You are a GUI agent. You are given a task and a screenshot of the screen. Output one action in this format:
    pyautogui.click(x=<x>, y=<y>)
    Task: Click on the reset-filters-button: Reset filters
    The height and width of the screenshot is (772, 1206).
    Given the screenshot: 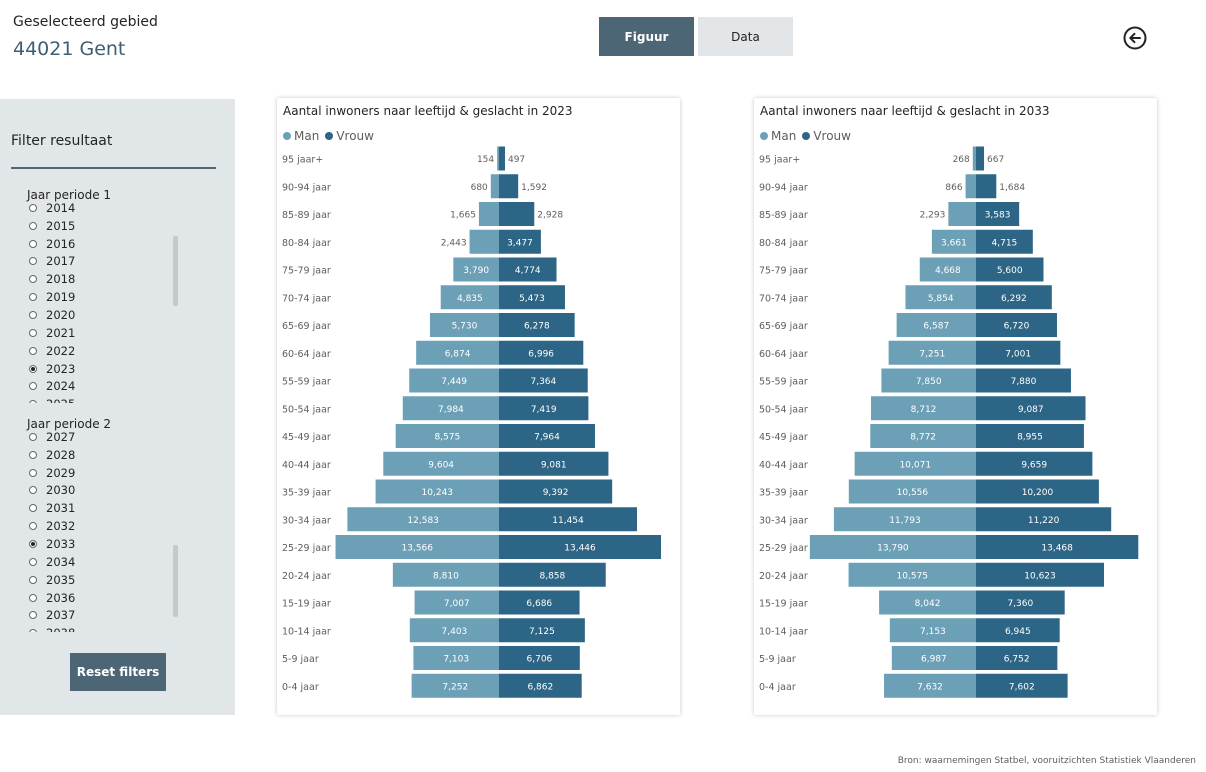 What is the action you would take?
    pyautogui.click(x=118, y=672)
    